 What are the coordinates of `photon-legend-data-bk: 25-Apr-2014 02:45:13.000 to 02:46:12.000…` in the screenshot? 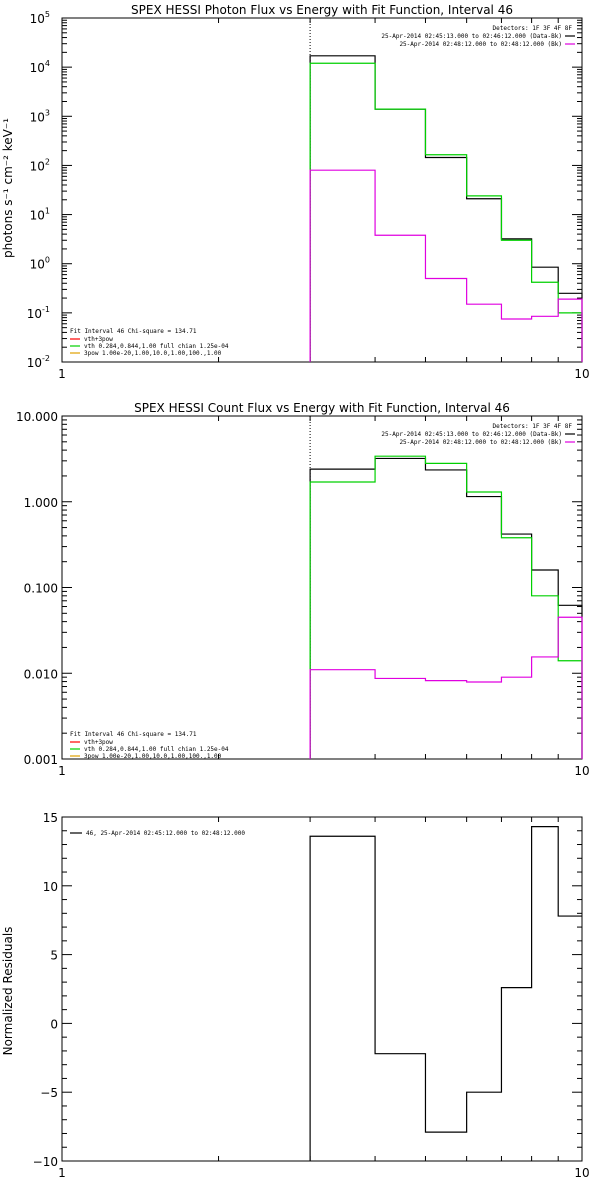 It's located at (471, 36).